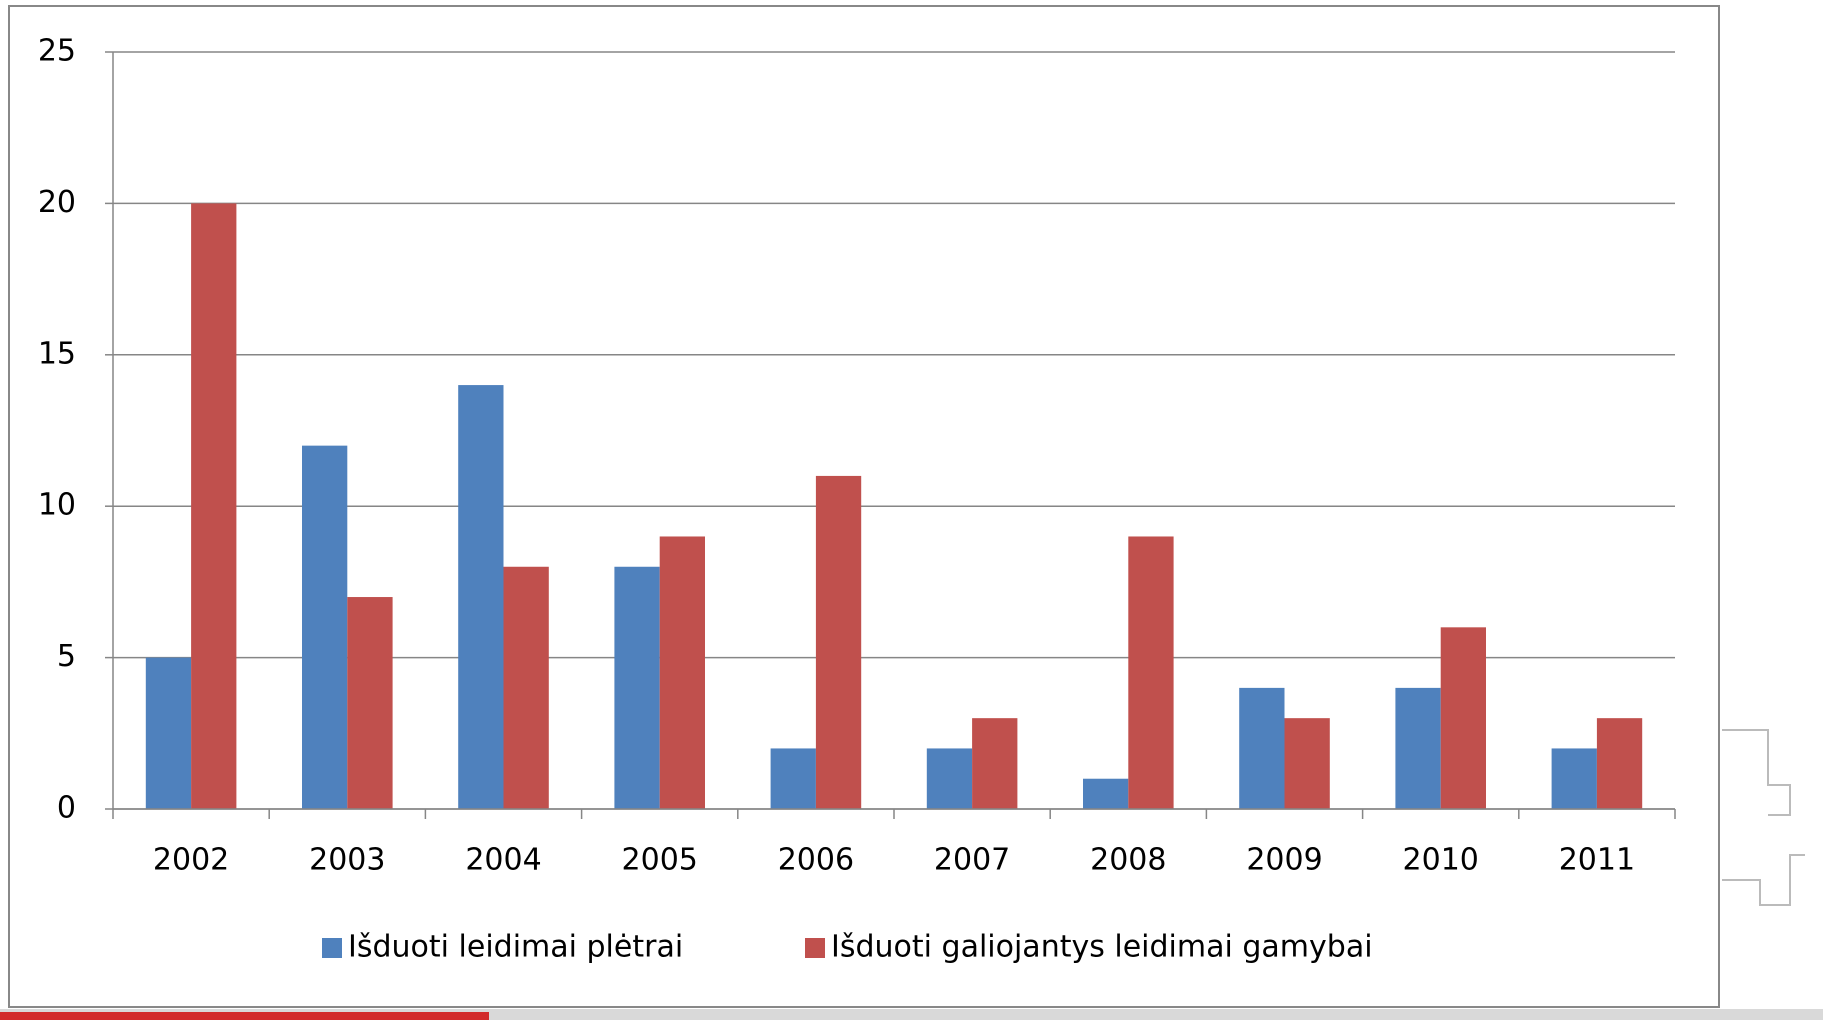 The width and height of the screenshot is (1823, 1020). What do you see at coordinates (57, 51) in the screenshot?
I see `y-tick-label: 25` at bounding box center [57, 51].